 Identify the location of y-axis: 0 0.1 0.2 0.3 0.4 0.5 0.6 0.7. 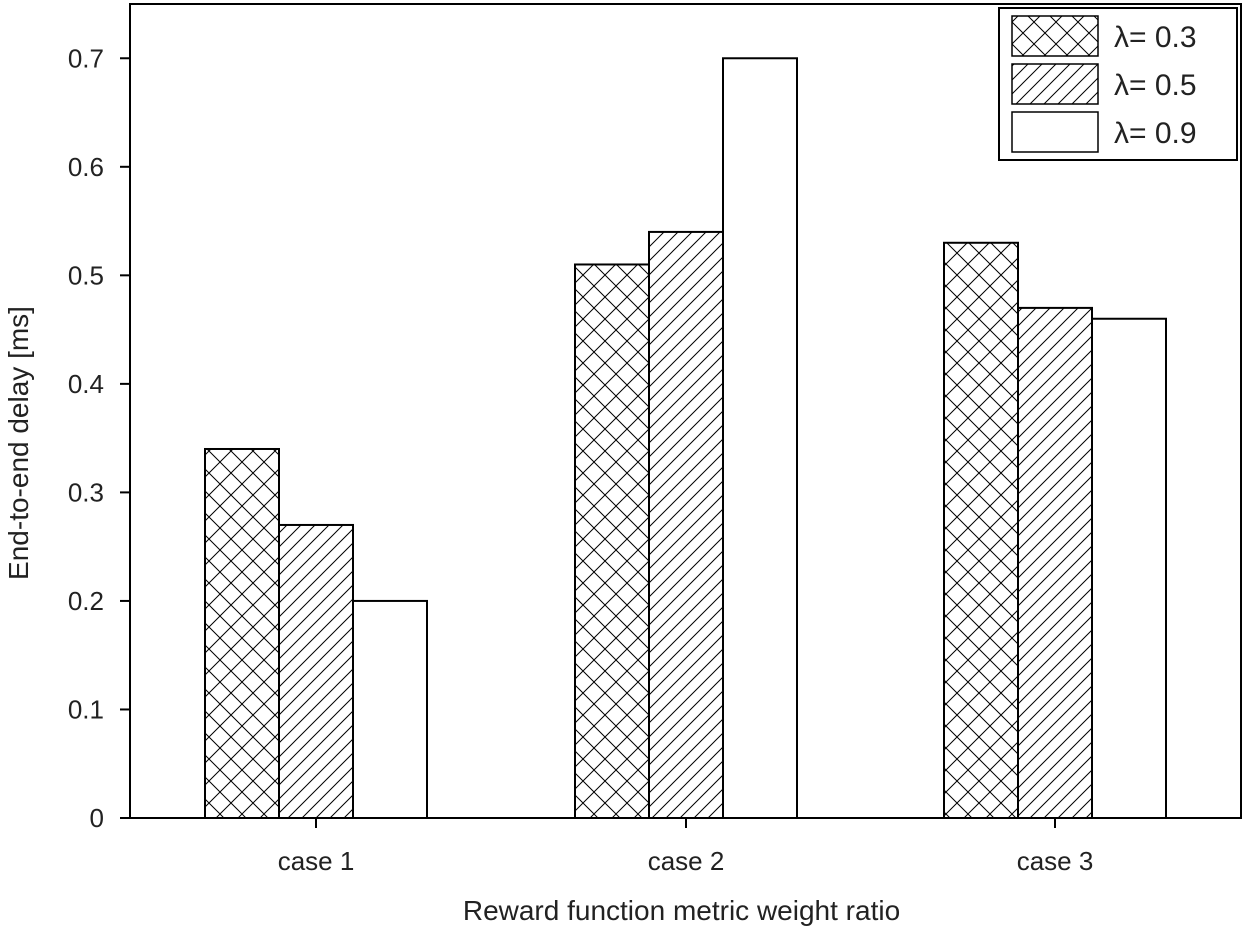
(99, 438).